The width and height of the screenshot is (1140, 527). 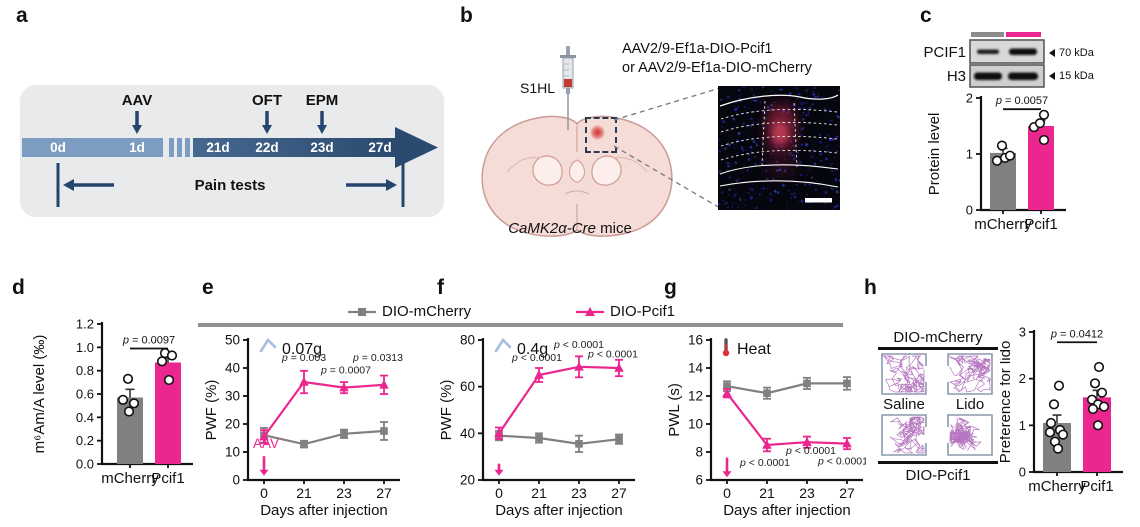 I want to click on svg-text: 1, so click(x=969, y=154).